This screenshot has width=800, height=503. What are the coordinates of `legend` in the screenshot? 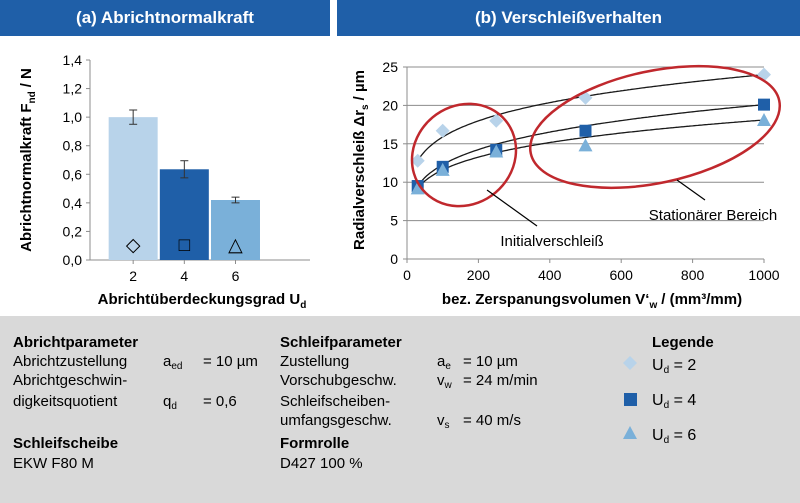 It's located at (630, 397).